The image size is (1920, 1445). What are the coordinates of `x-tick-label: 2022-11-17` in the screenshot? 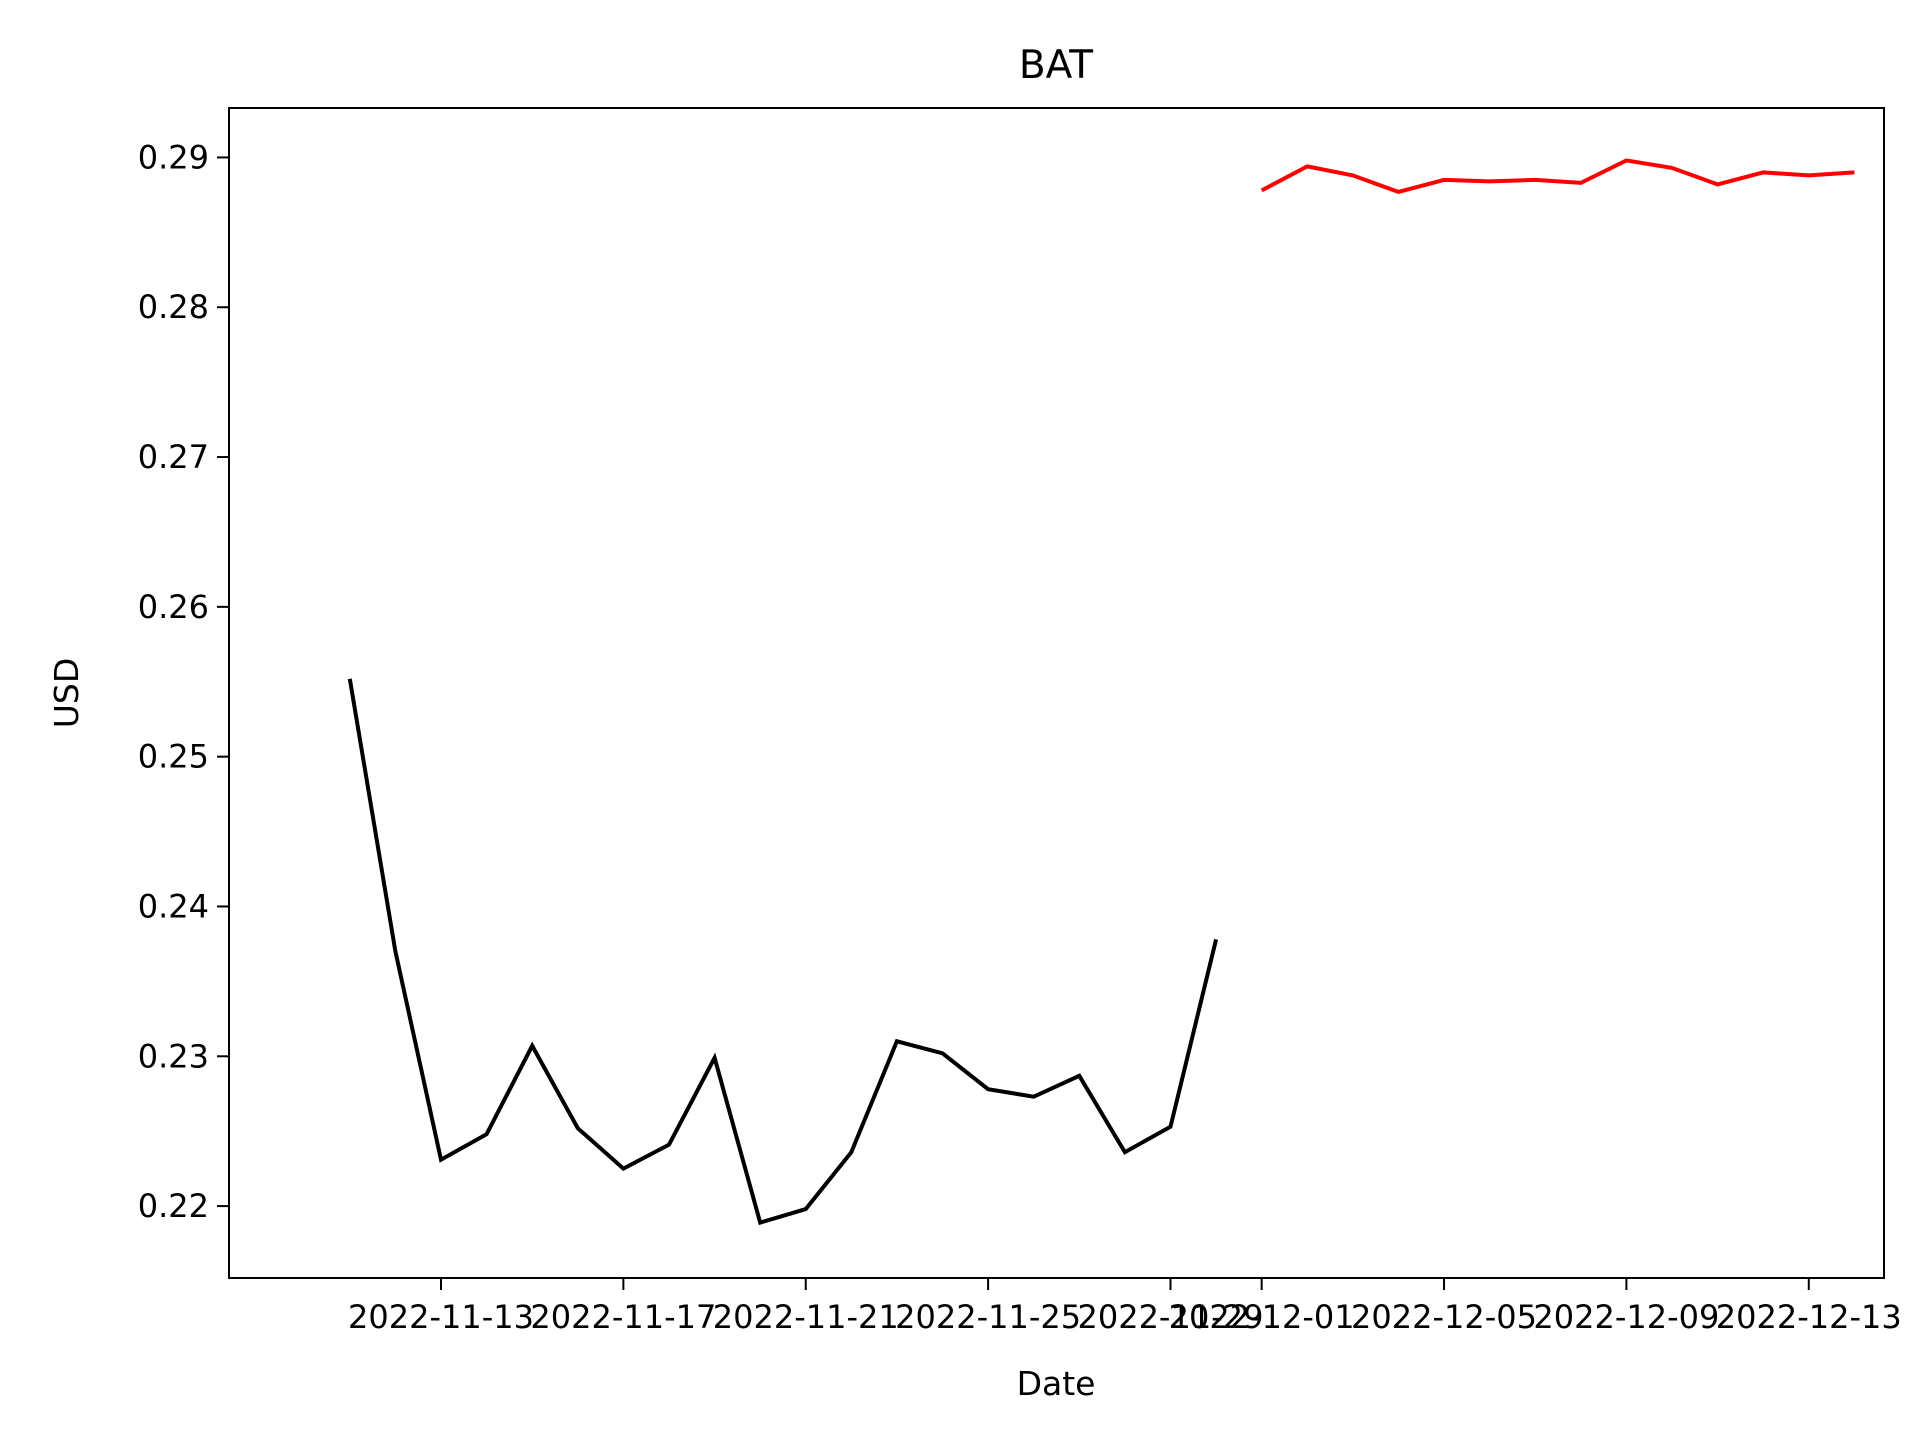 It's located at (623, 1317).